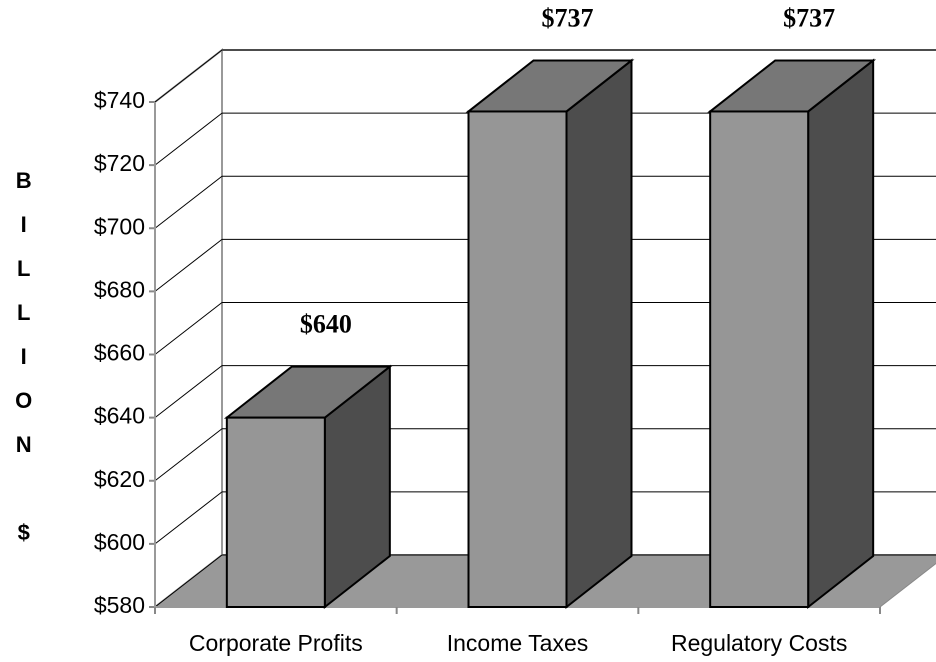 This screenshot has width=936, height=662. Describe the element at coordinates (276, 643) in the screenshot. I see `x-tick-label: Corporate Profits` at that location.